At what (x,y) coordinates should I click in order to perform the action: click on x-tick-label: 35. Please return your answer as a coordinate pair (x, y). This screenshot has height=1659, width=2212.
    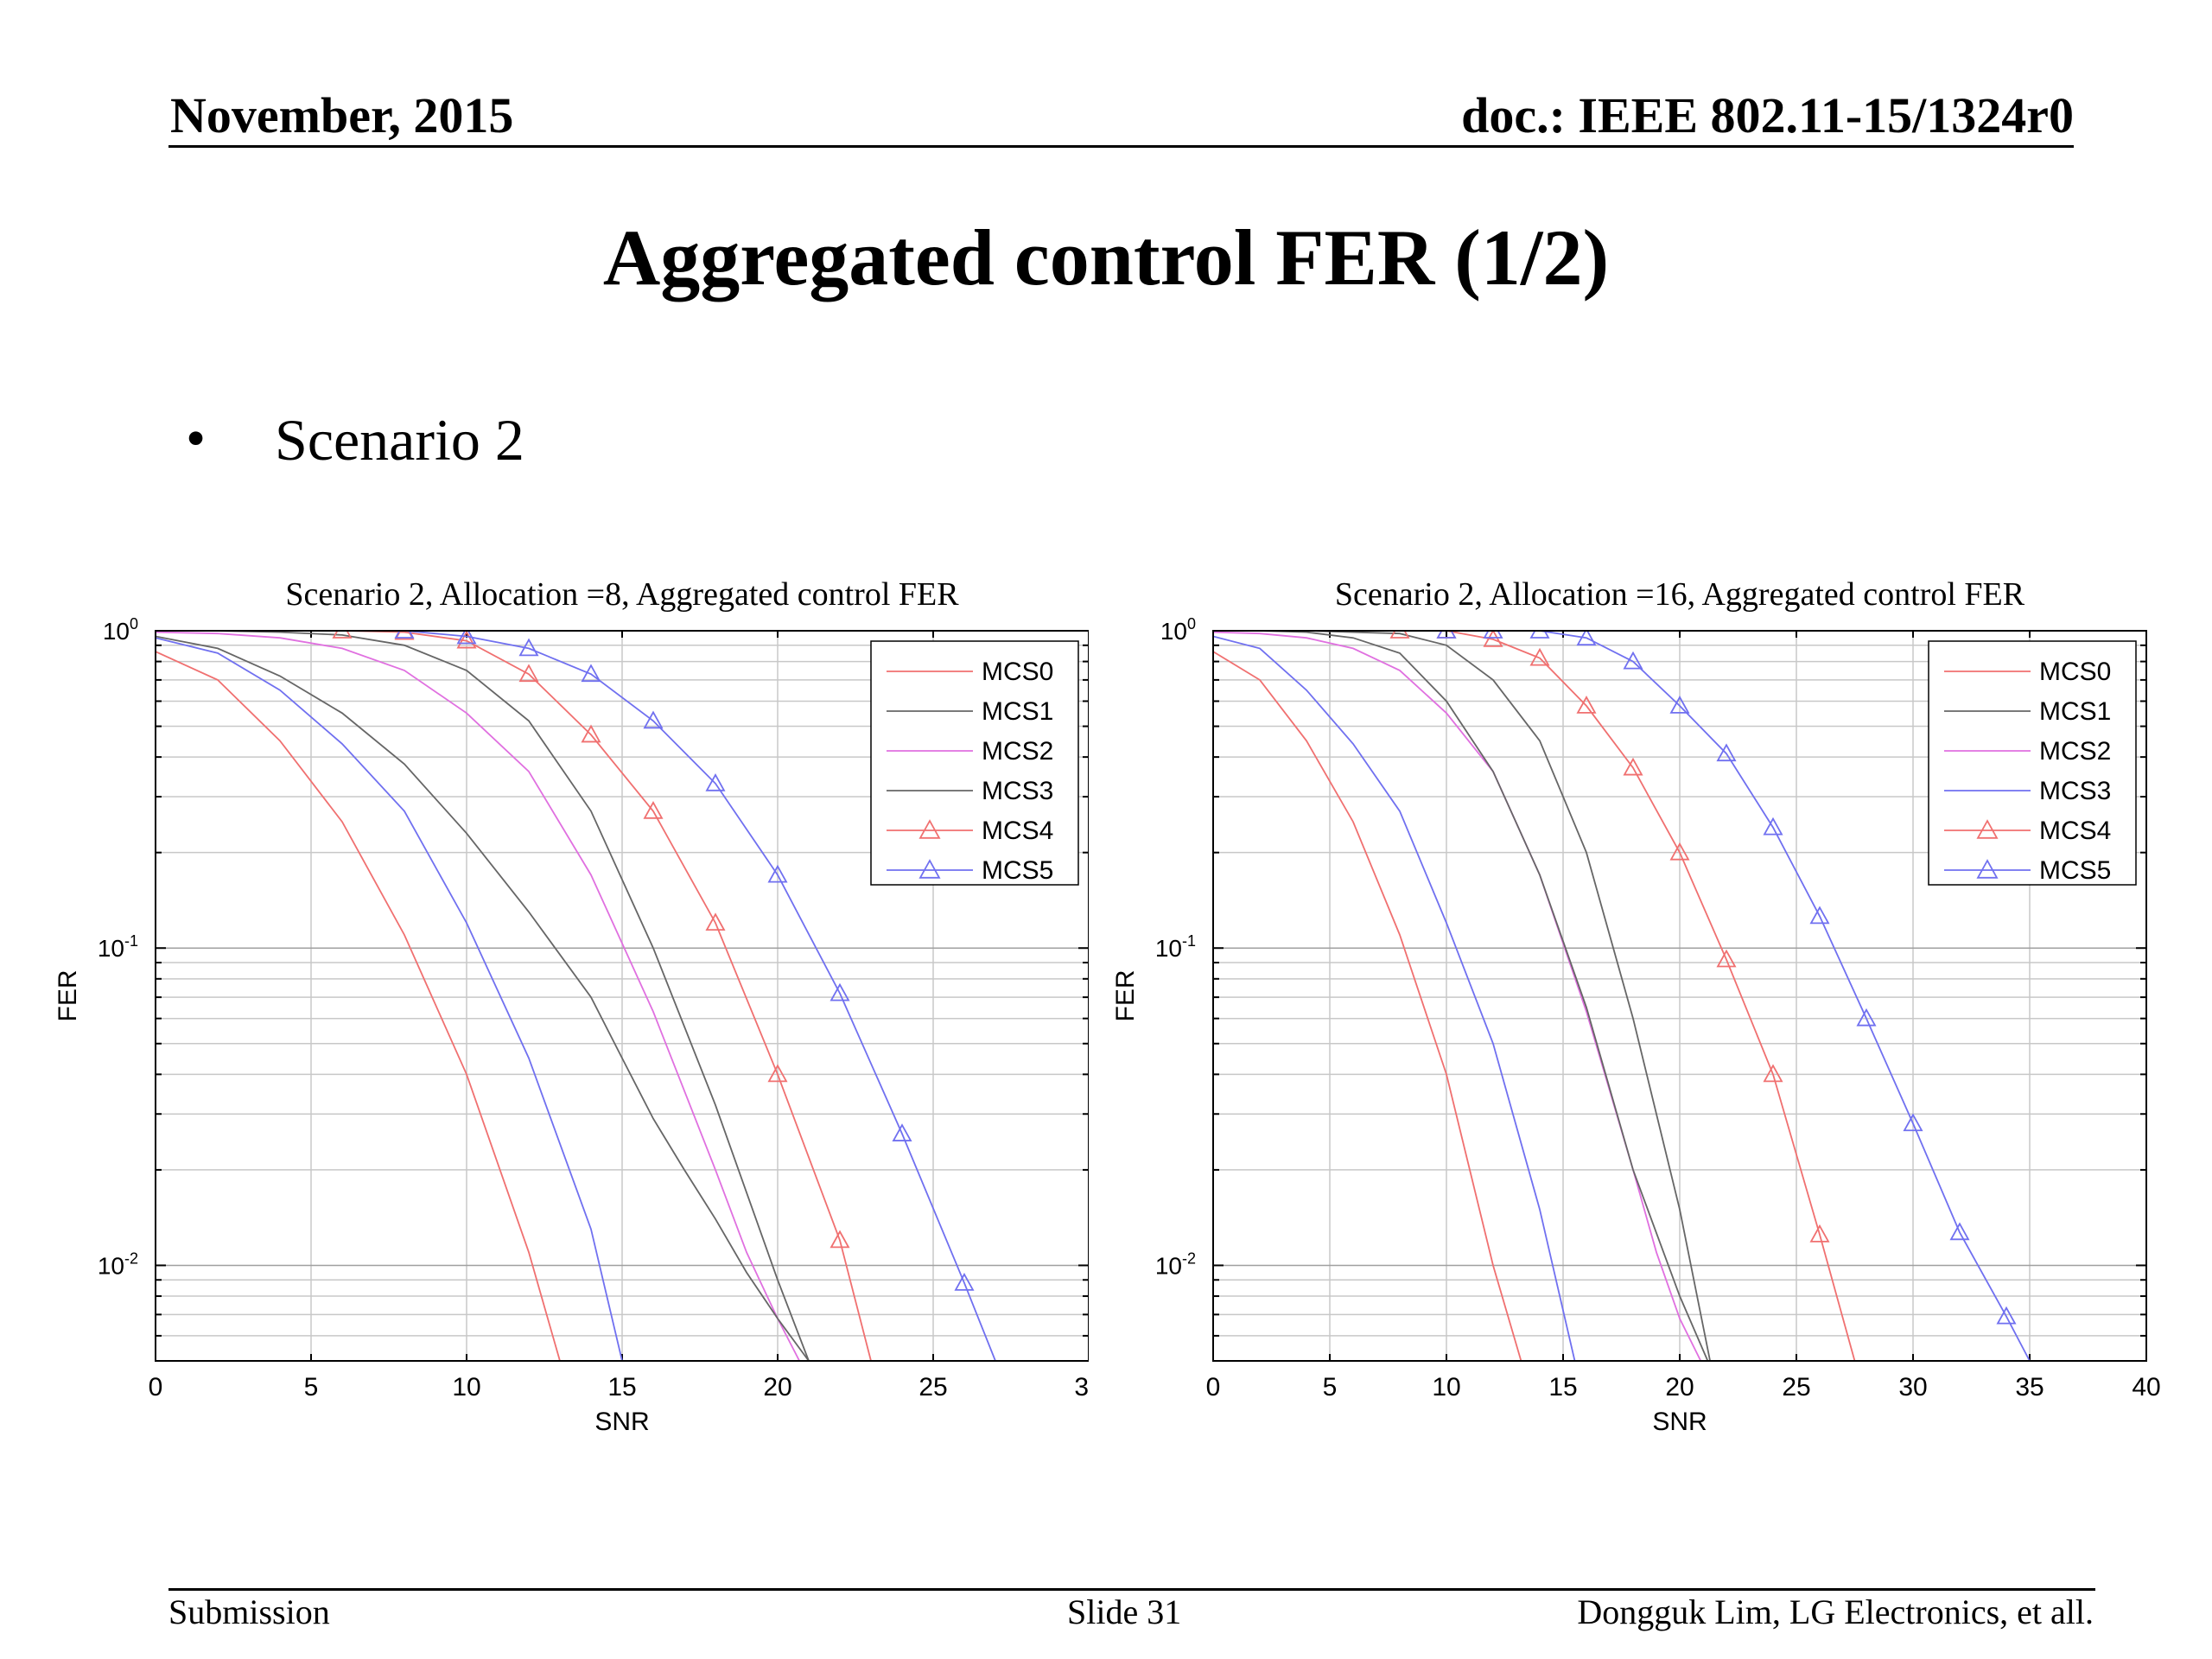
    Looking at the image, I should click on (2029, 1387).